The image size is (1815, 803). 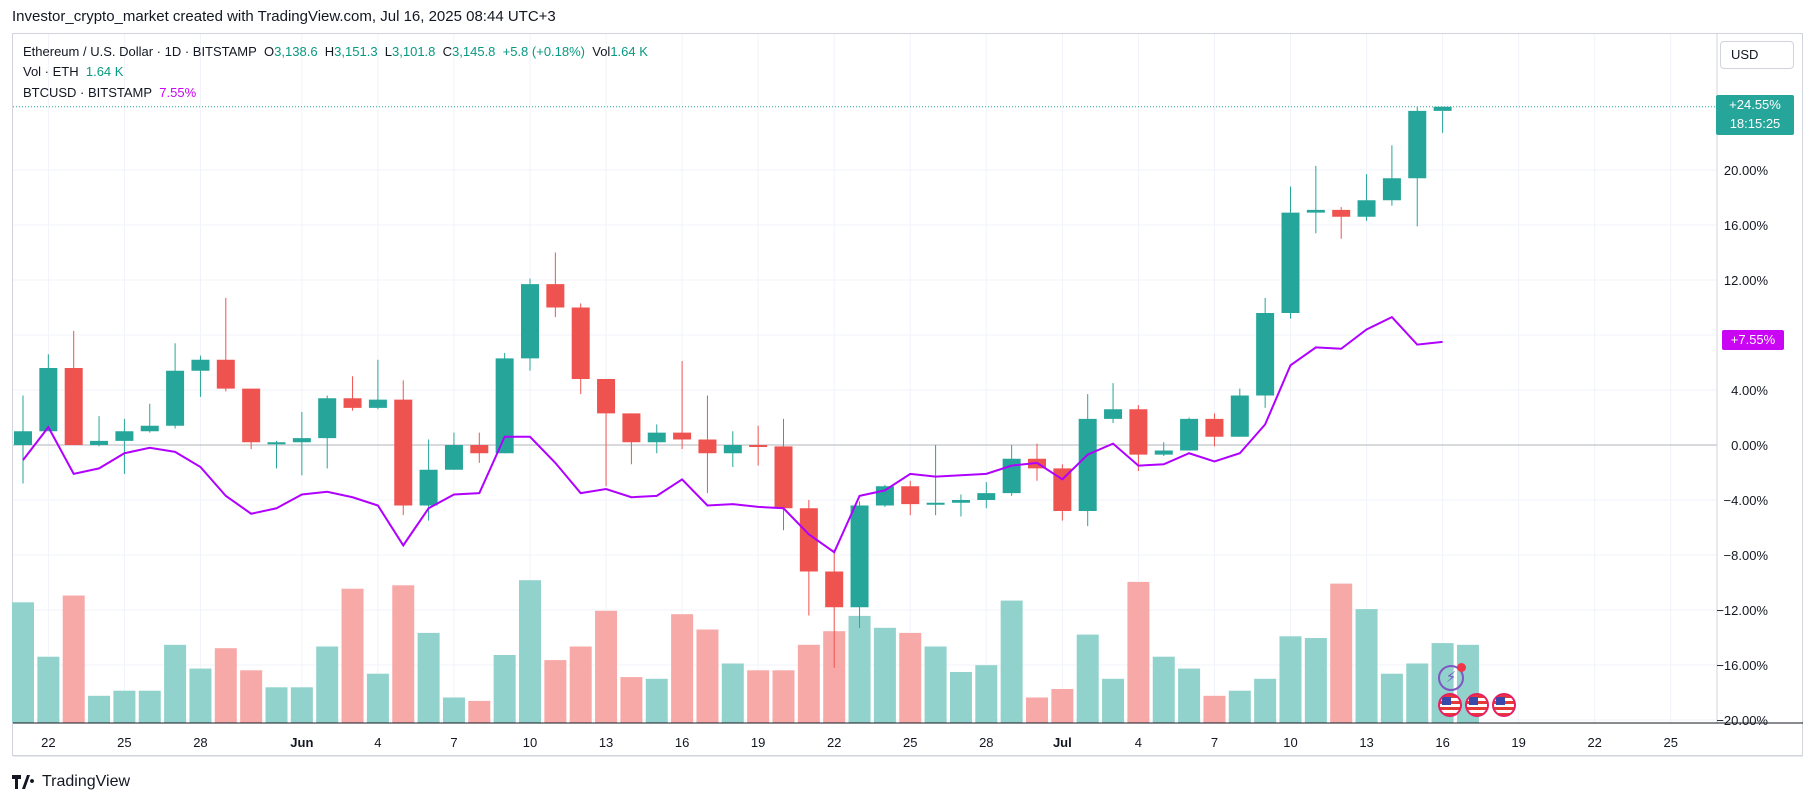 What do you see at coordinates (1746, 280) in the screenshot?
I see `price-axis-label: 12.00%` at bounding box center [1746, 280].